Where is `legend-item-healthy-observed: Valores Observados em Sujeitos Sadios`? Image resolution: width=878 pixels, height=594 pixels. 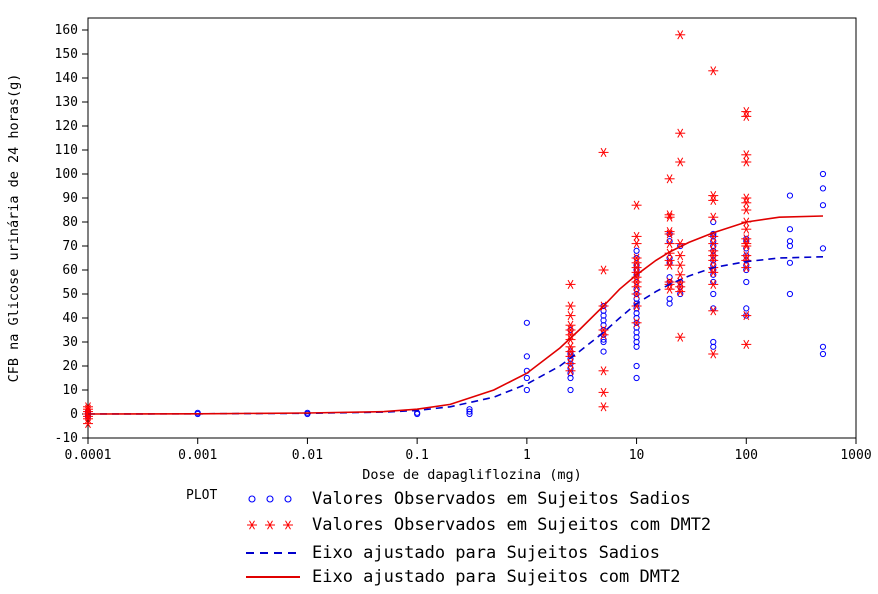
legend-item-healthy-observed: Valores Observados em Sujeitos Sadios is located at coordinates (467, 499).